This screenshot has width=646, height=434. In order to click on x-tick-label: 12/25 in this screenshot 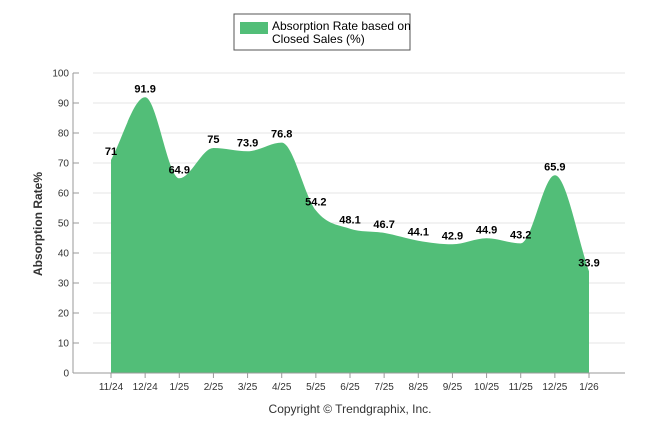, I will do `click(554, 387)`.